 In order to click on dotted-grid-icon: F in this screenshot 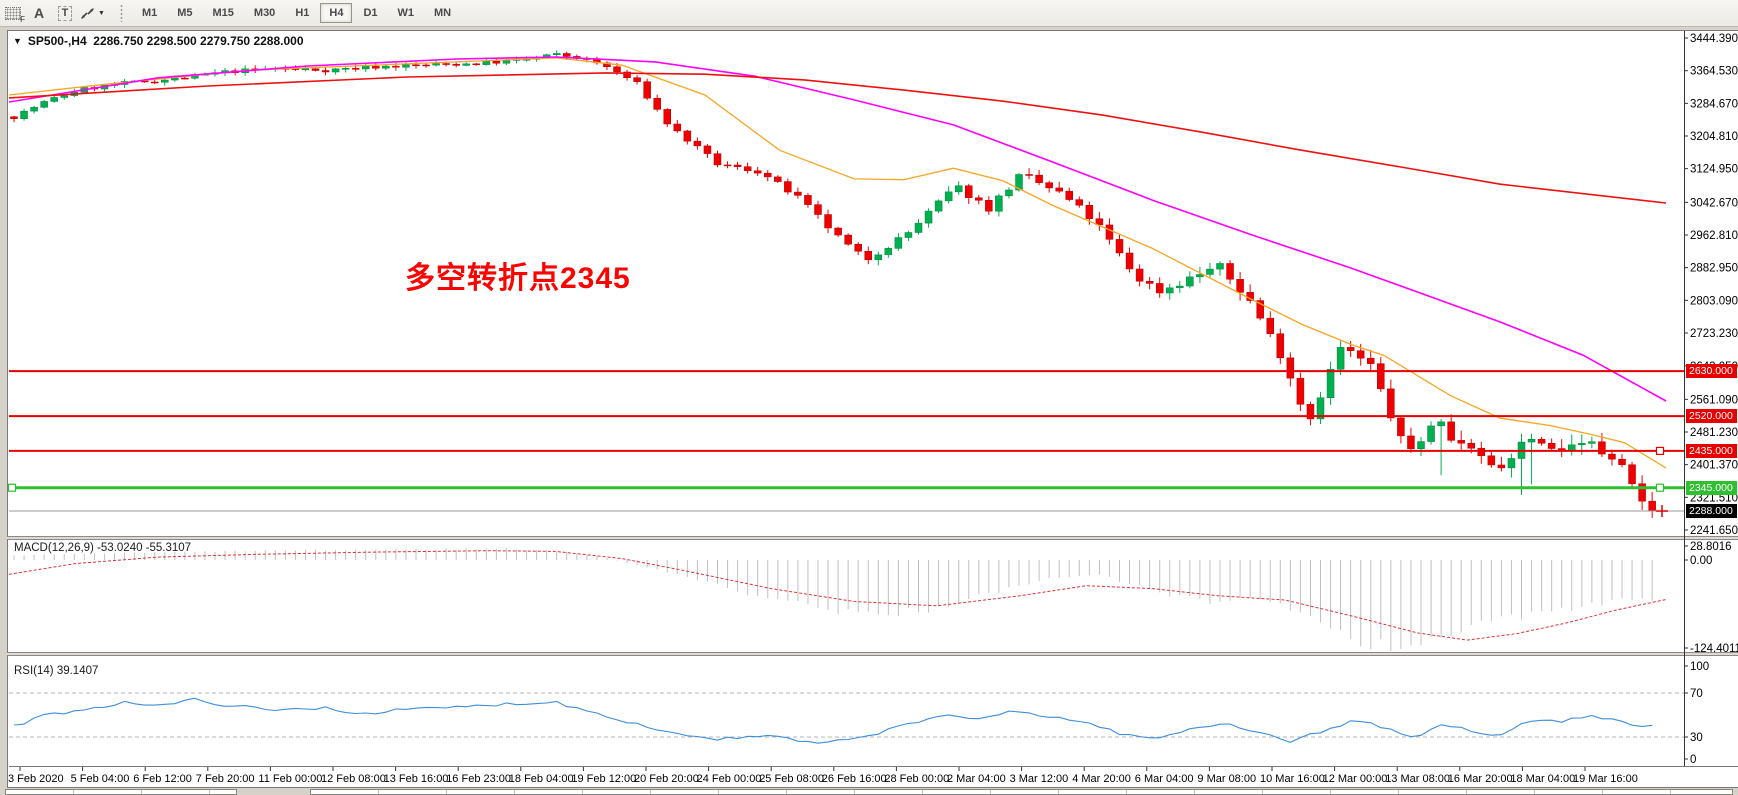, I will do `click(15, 15)`.